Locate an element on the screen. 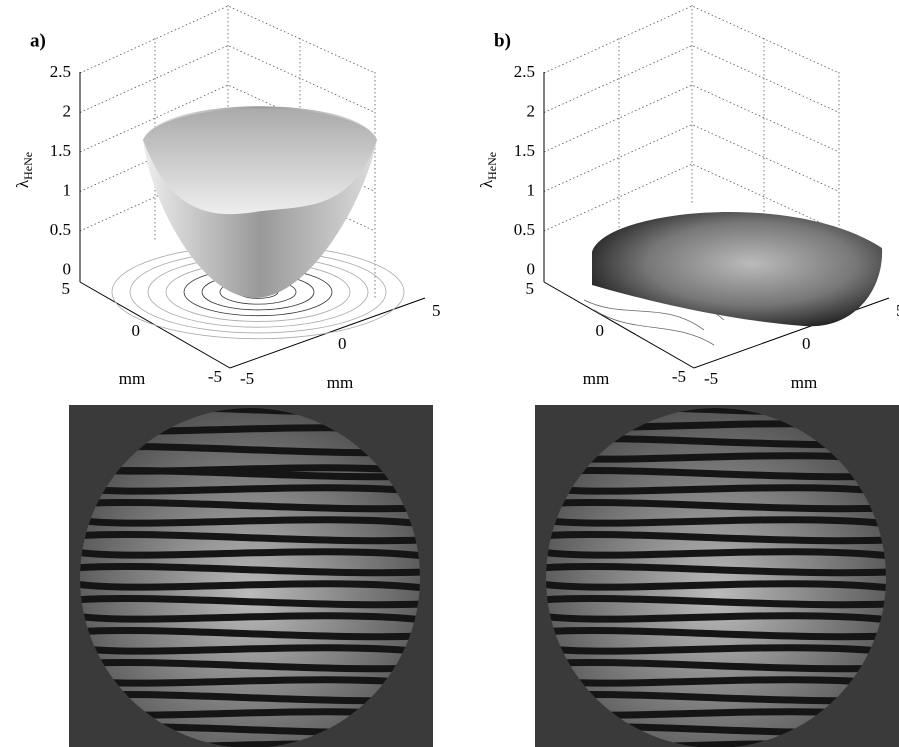  panel-label: a) is located at coordinates (38, 40).